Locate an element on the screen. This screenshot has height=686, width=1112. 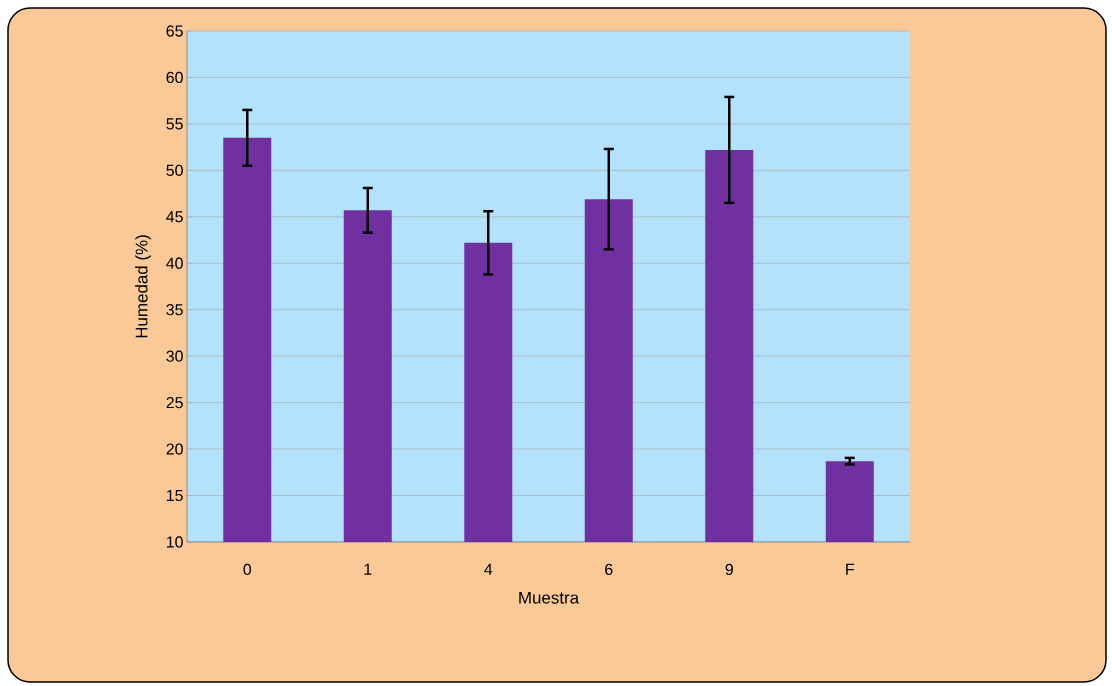
y-tick-label: 60 is located at coordinates (174, 77).